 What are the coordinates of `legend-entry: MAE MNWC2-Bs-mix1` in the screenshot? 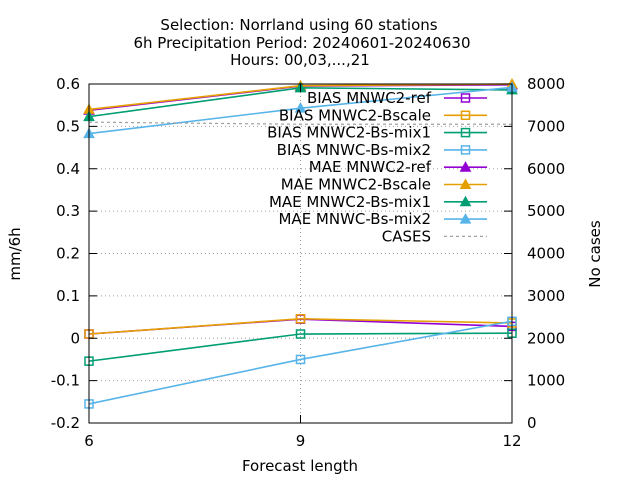 It's located at (378, 202).